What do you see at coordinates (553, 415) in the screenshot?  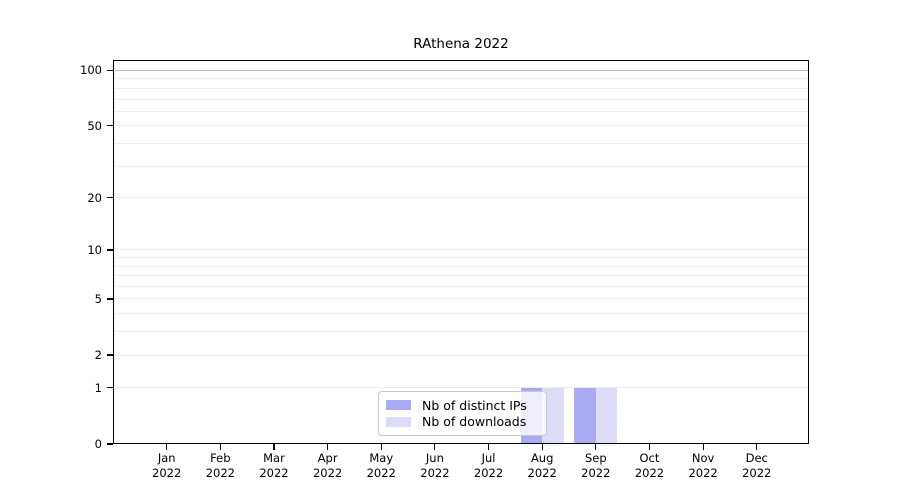 I see `bar-aug-downloads` at bounding box center [553, 415].